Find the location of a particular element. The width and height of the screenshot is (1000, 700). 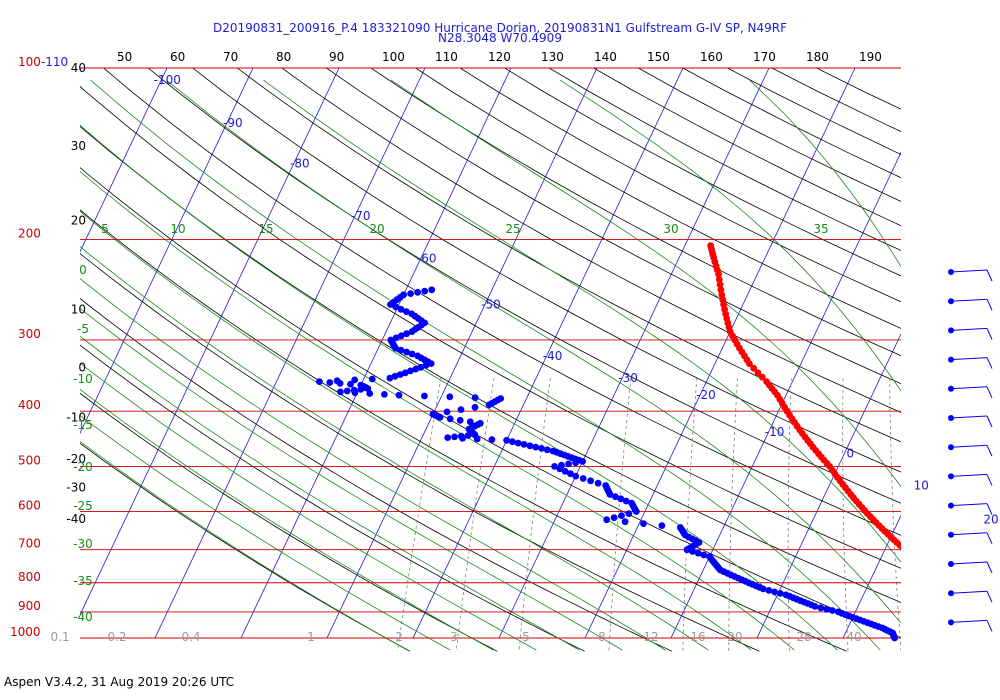

isotherm-label: 20 is located at coordinates (990, 520).